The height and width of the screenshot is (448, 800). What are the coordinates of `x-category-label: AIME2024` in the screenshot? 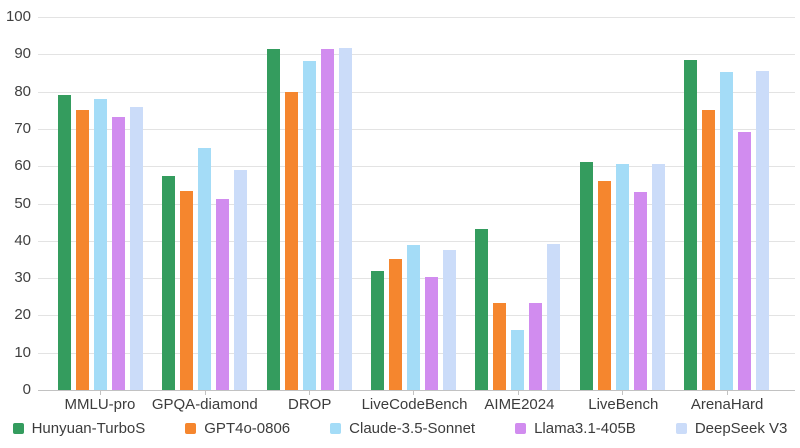 It's located at (519, 404).